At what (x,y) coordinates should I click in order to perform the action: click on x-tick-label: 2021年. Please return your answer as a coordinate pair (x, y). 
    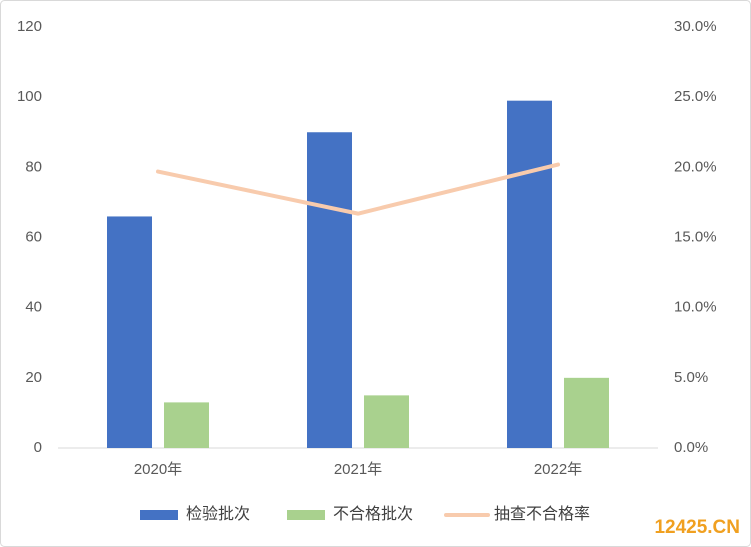
    Looking at the image, I should click on (358, 469).